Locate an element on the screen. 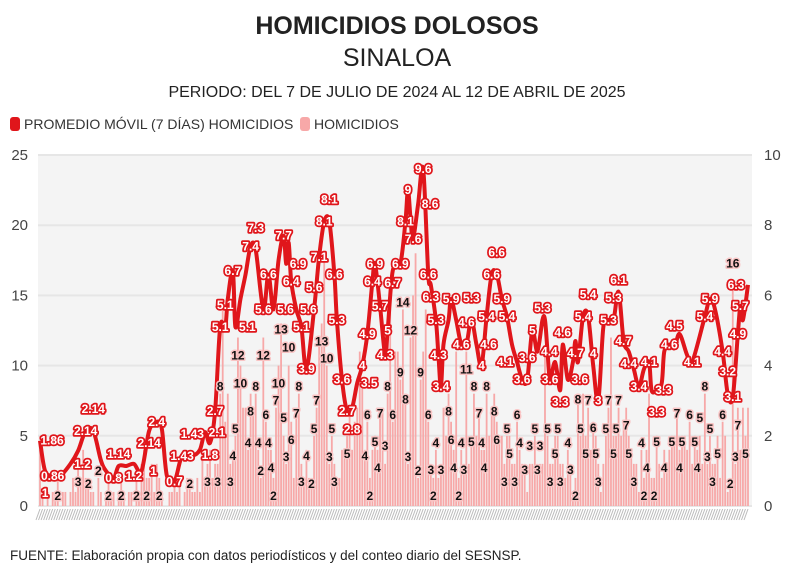 The height and width of the screenshot is (575, 794). line-label: 6.9 is located at coordinates (375, 264).